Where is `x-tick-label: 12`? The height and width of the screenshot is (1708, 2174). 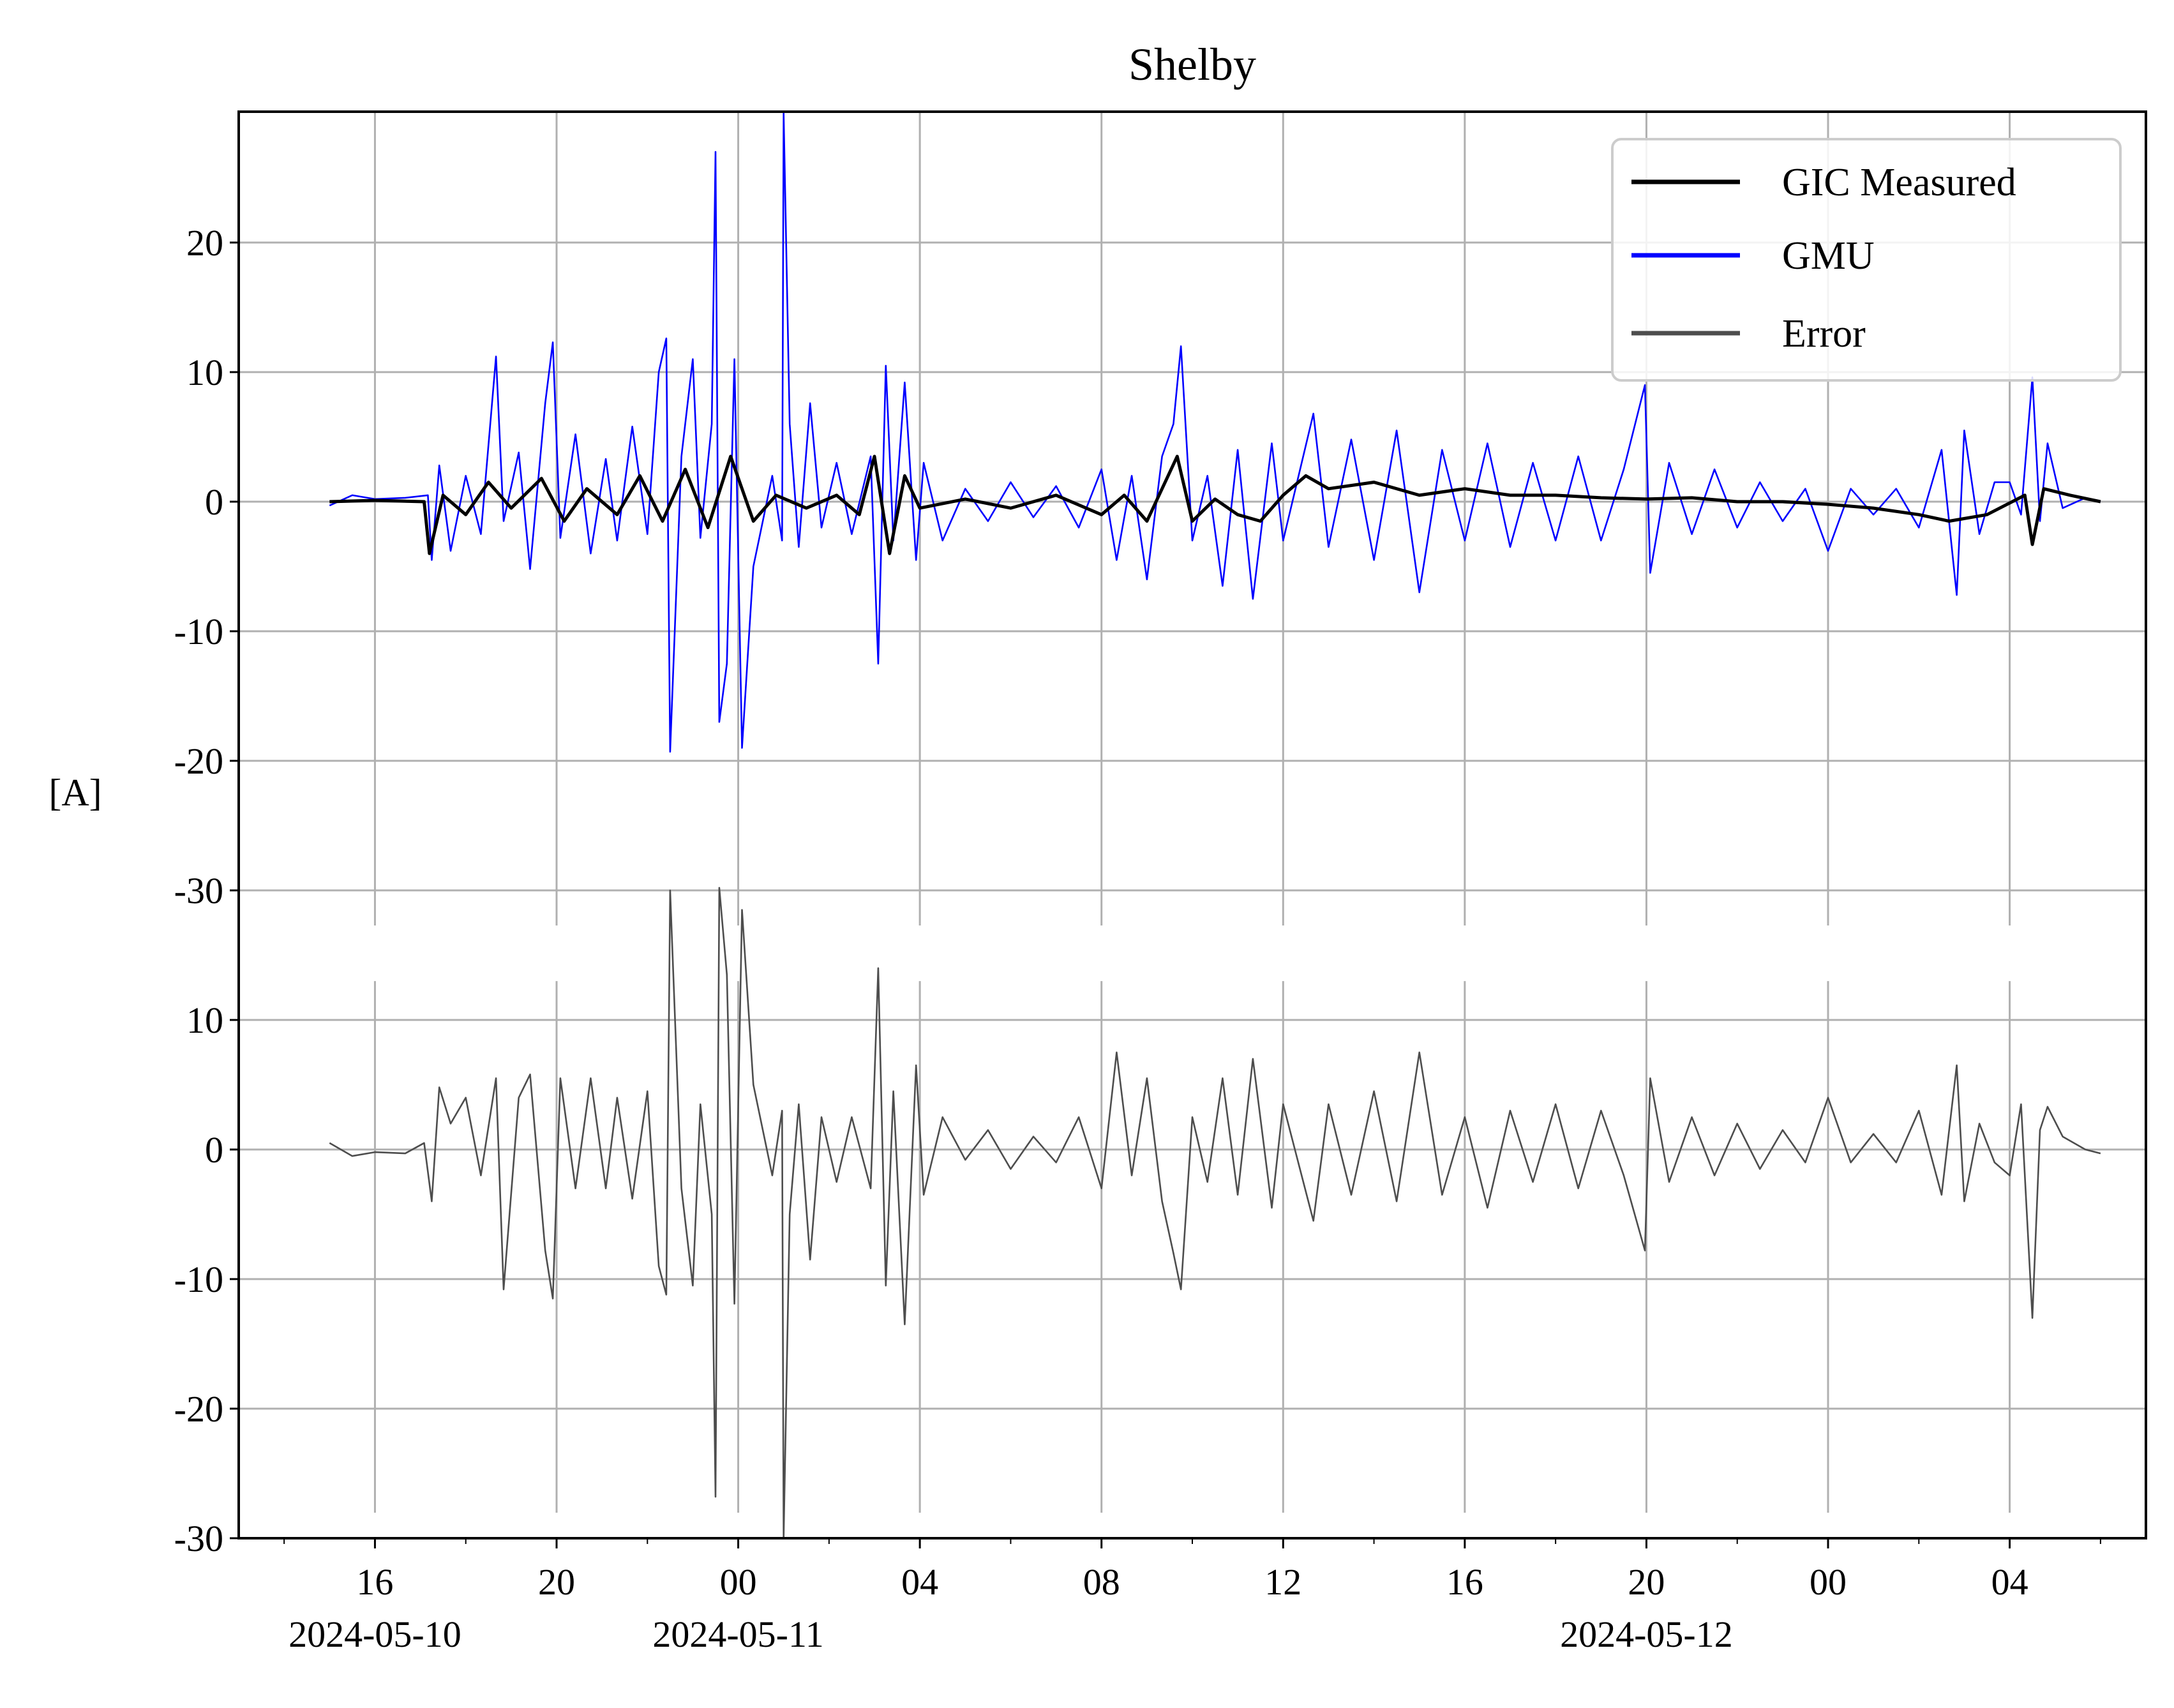
x-tick-label: 12 is located at coordinates (1282, 1582).